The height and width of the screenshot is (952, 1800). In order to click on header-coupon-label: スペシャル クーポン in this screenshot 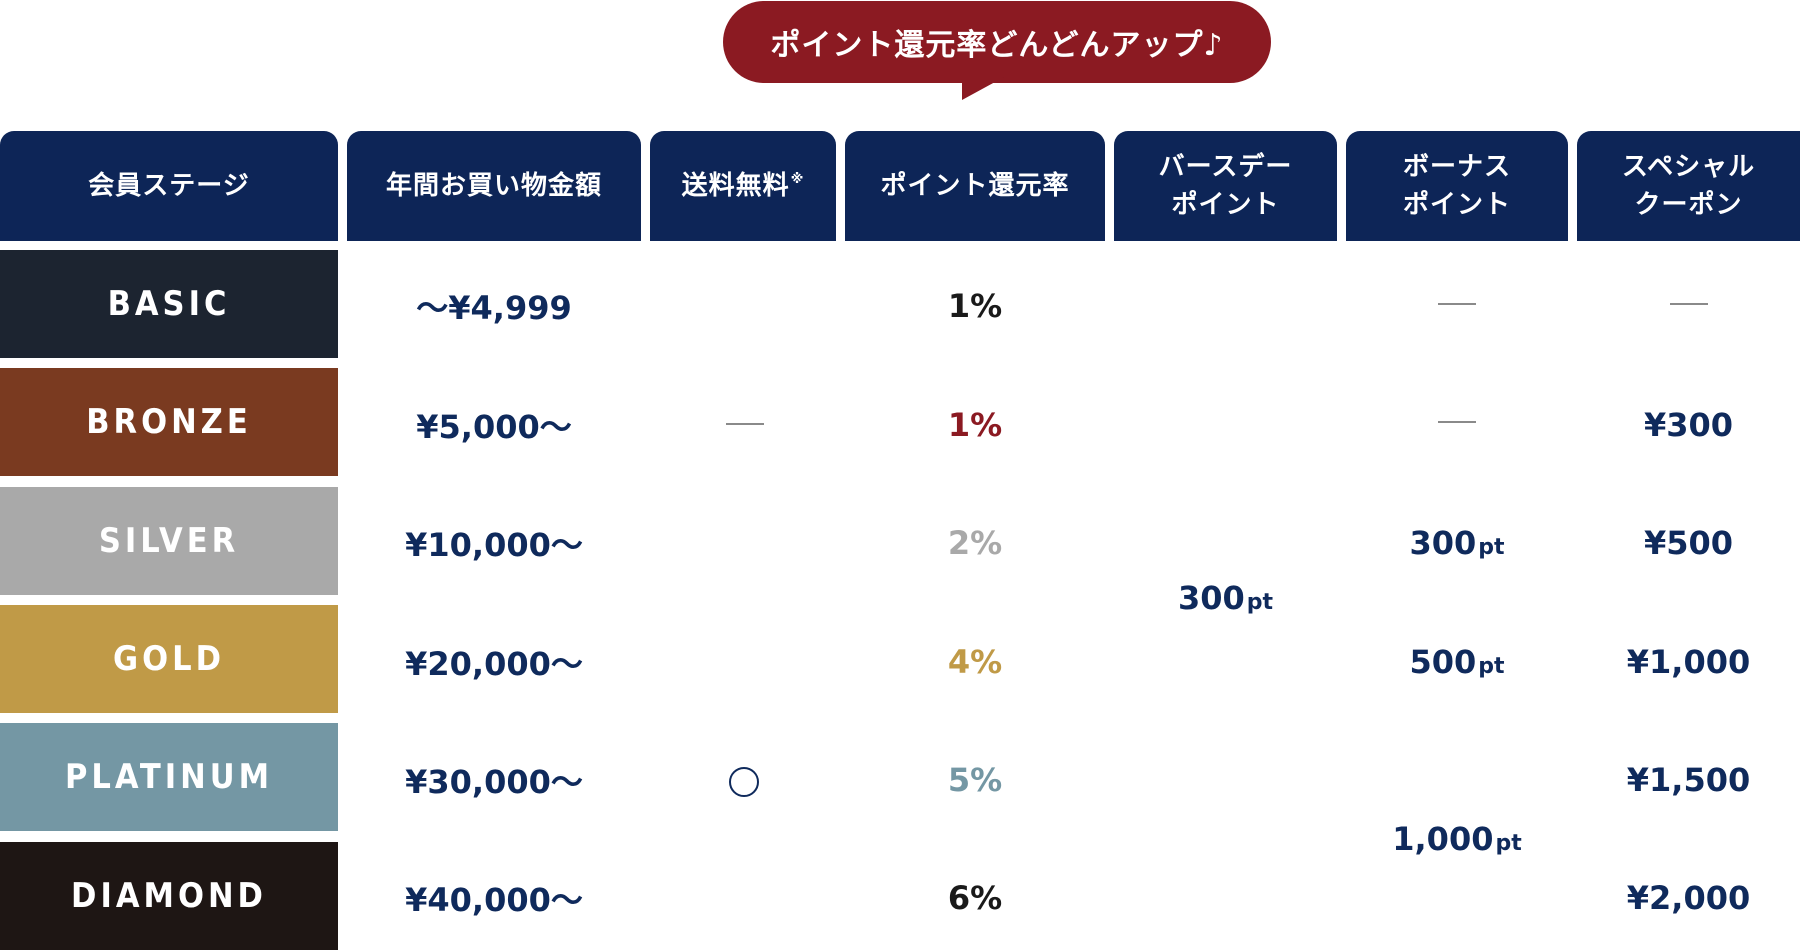, I will do `click(1688, 186)`.